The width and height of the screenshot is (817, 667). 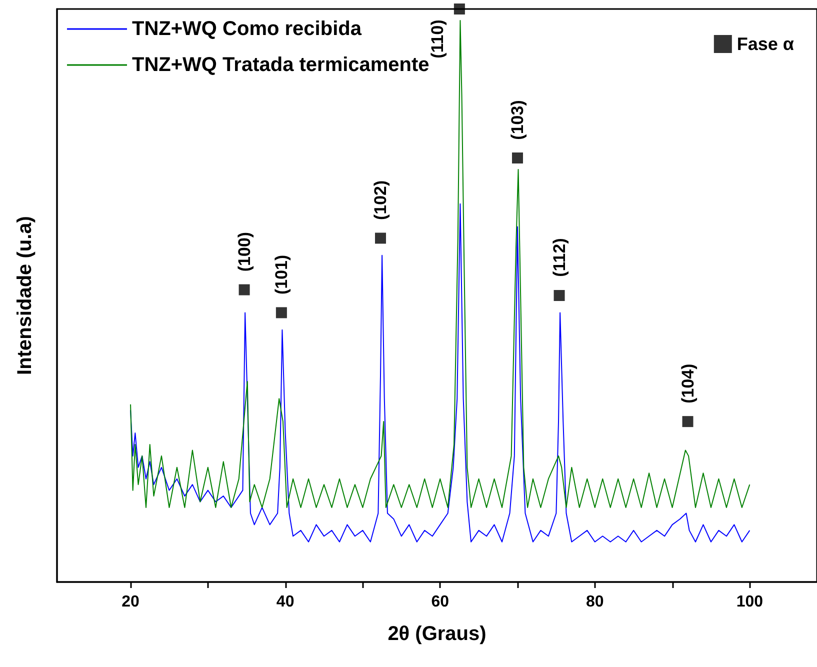 What do you see at coordinates (437, 39) in the screenshot?
I see `annotation: (110)` at bounding box center [437, 39].